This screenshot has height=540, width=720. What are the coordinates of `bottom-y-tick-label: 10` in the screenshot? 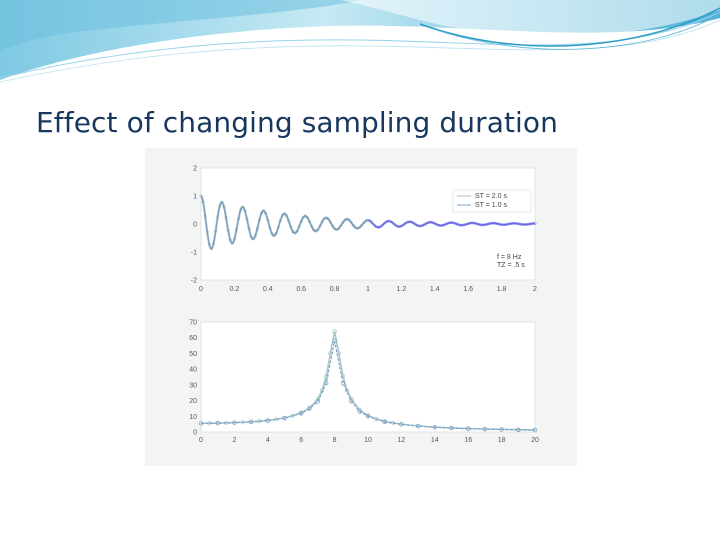 It's located at (193, 417).